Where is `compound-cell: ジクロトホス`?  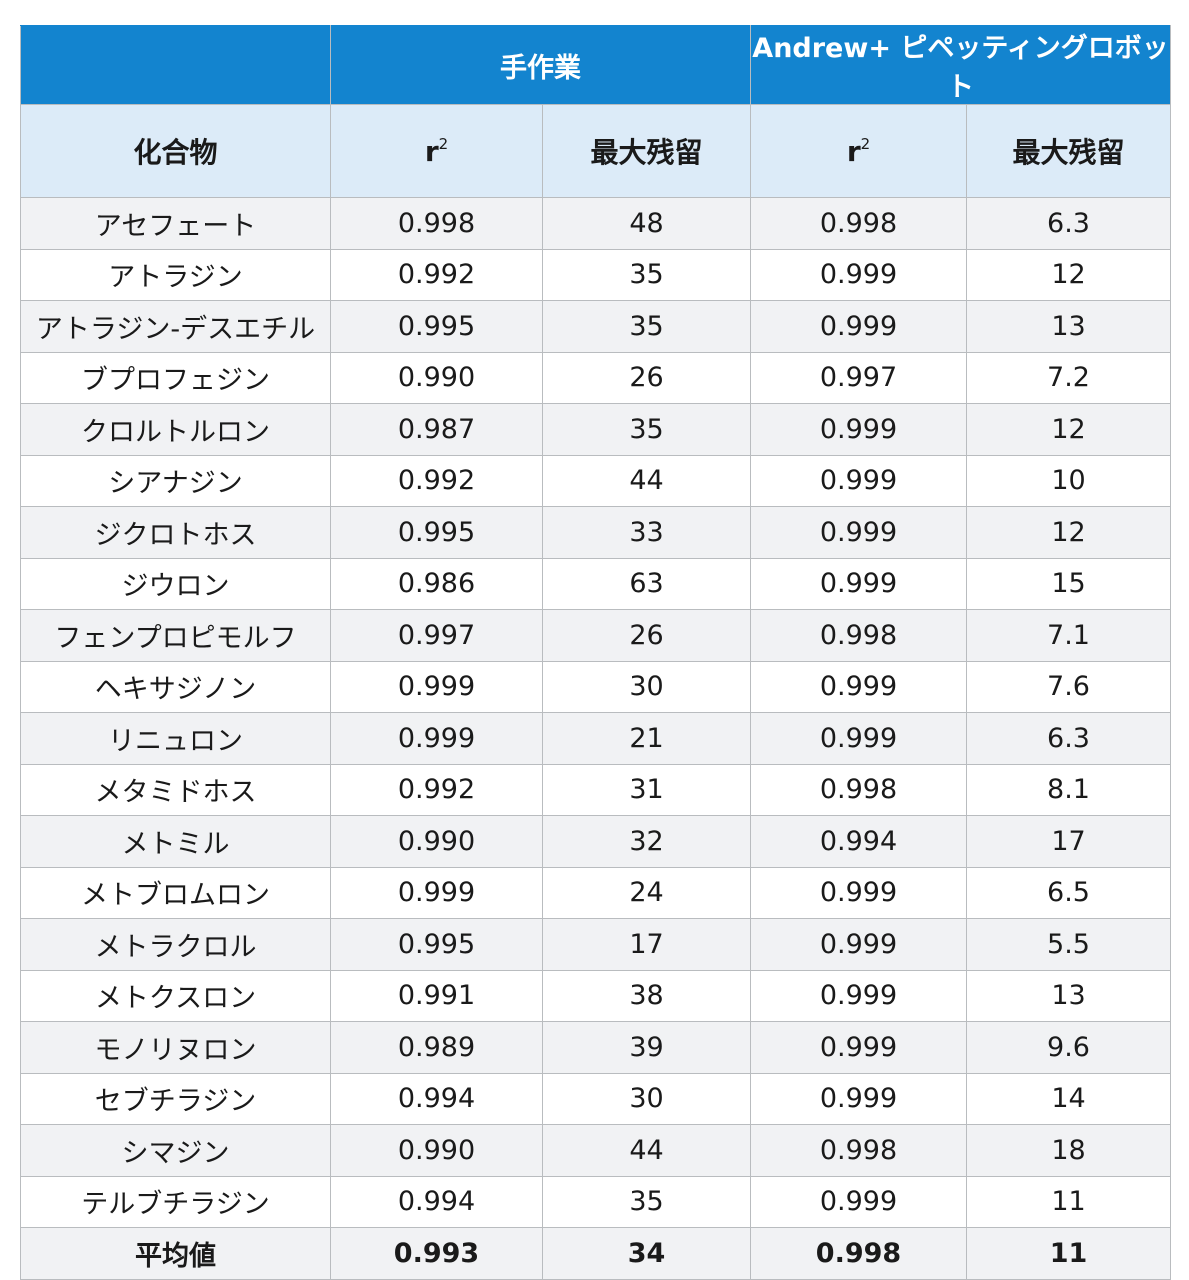 compound-cell: ジクロトホス is located at coordinates (175, 532).